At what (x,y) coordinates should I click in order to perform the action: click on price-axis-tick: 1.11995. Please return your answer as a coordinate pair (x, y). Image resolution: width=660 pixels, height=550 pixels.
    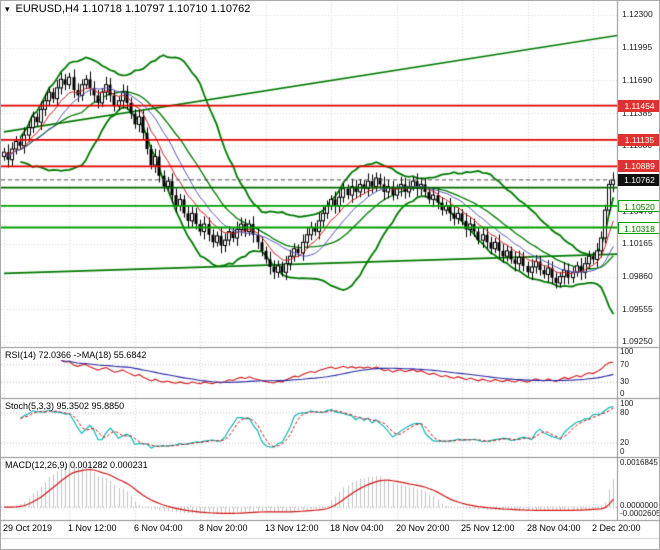
    Looking at the image, I should click on (637, 47).